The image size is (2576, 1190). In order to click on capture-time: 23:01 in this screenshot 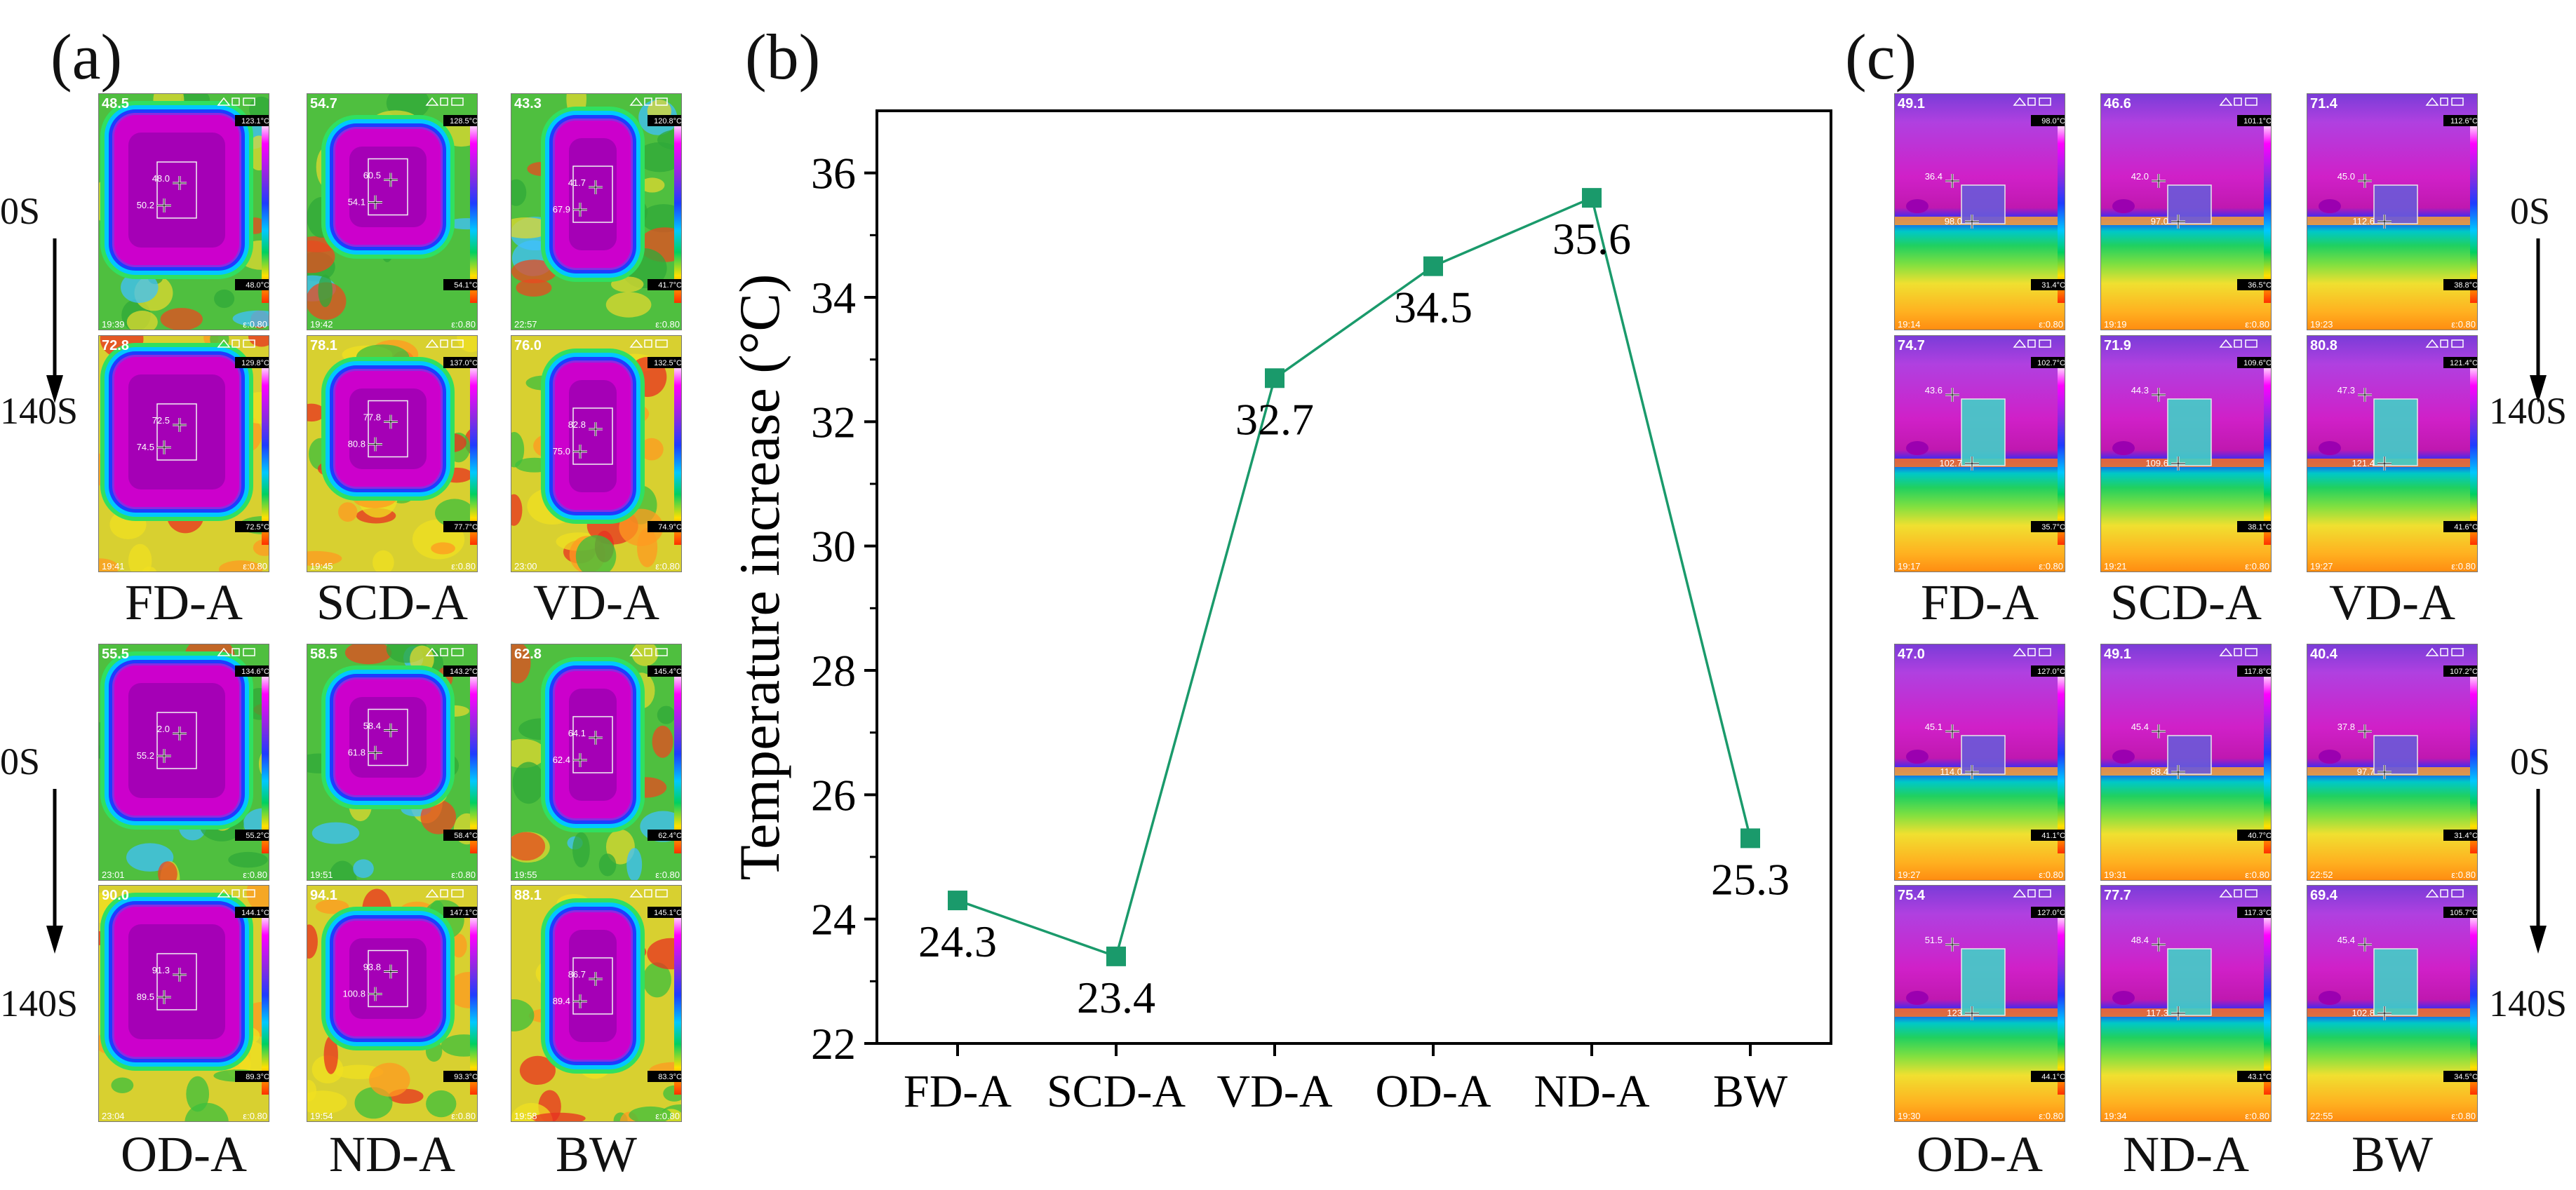, I will do `click(114, 875)`.